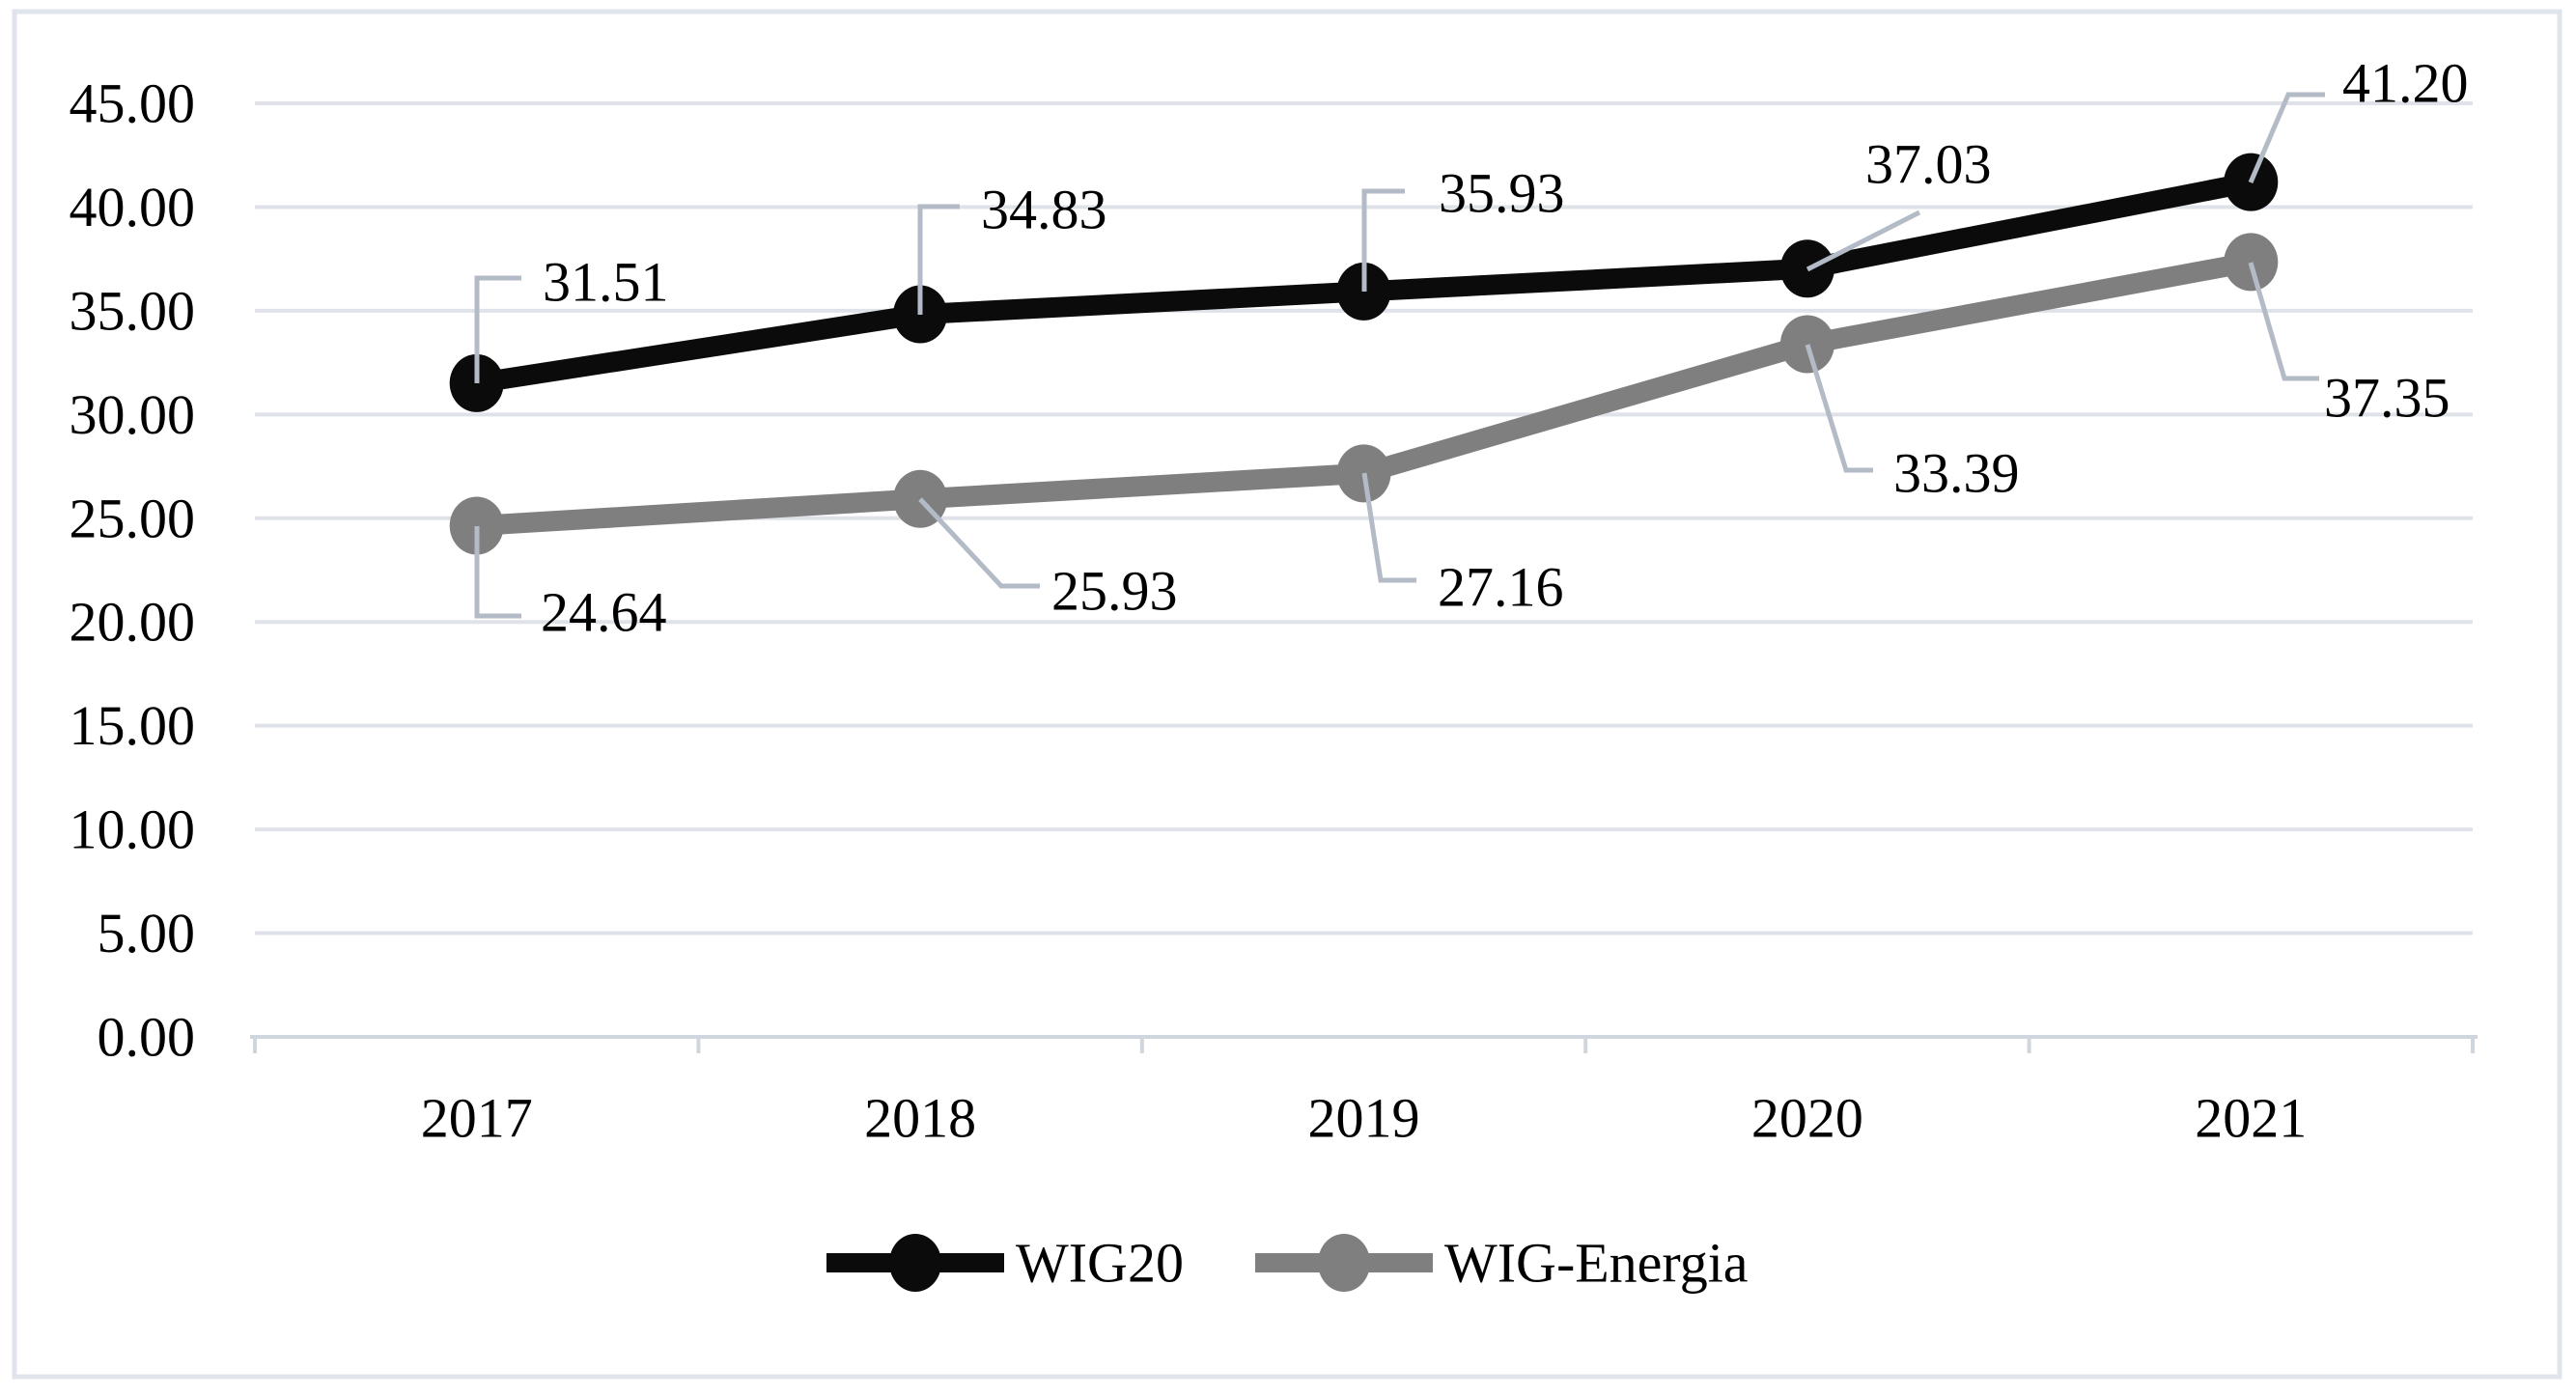 The height and width of the screenshot is (1397, 2576). Describe the element at coordinates (1044, 210) in the screenshot. I see `data-label-wig20-2018: 34.83` at that location.